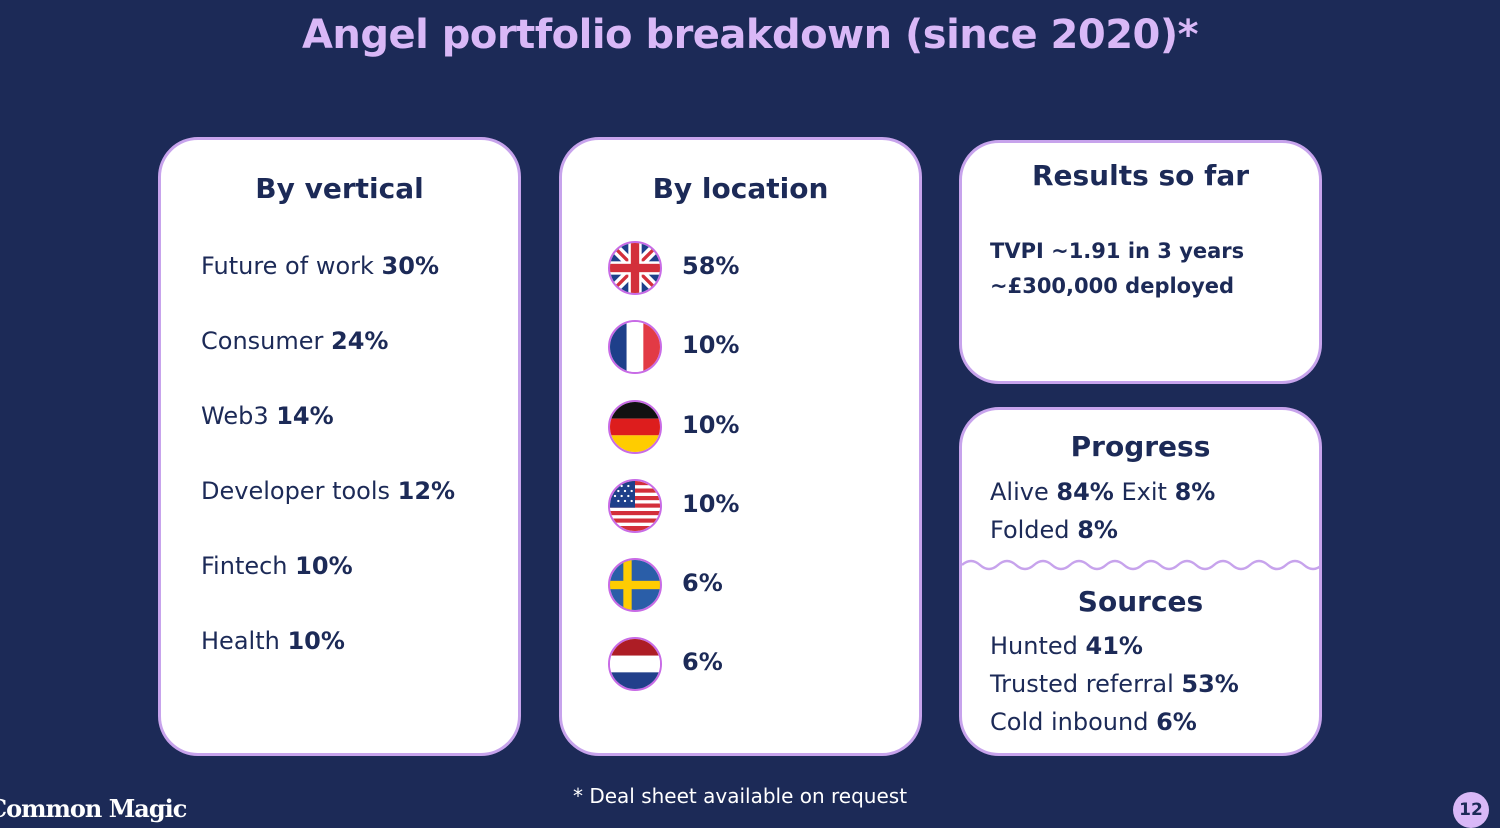  I want to click on vertical-value: 30%, so click(410, 266).